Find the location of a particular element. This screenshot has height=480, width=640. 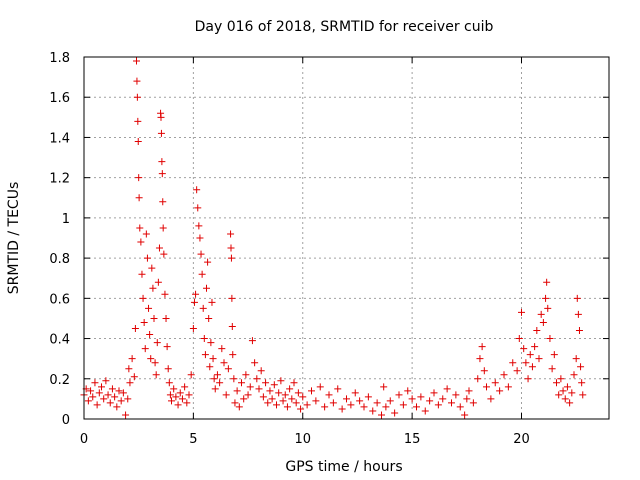

y-tick-label: 1.6 is located at coordinates (59, 98).